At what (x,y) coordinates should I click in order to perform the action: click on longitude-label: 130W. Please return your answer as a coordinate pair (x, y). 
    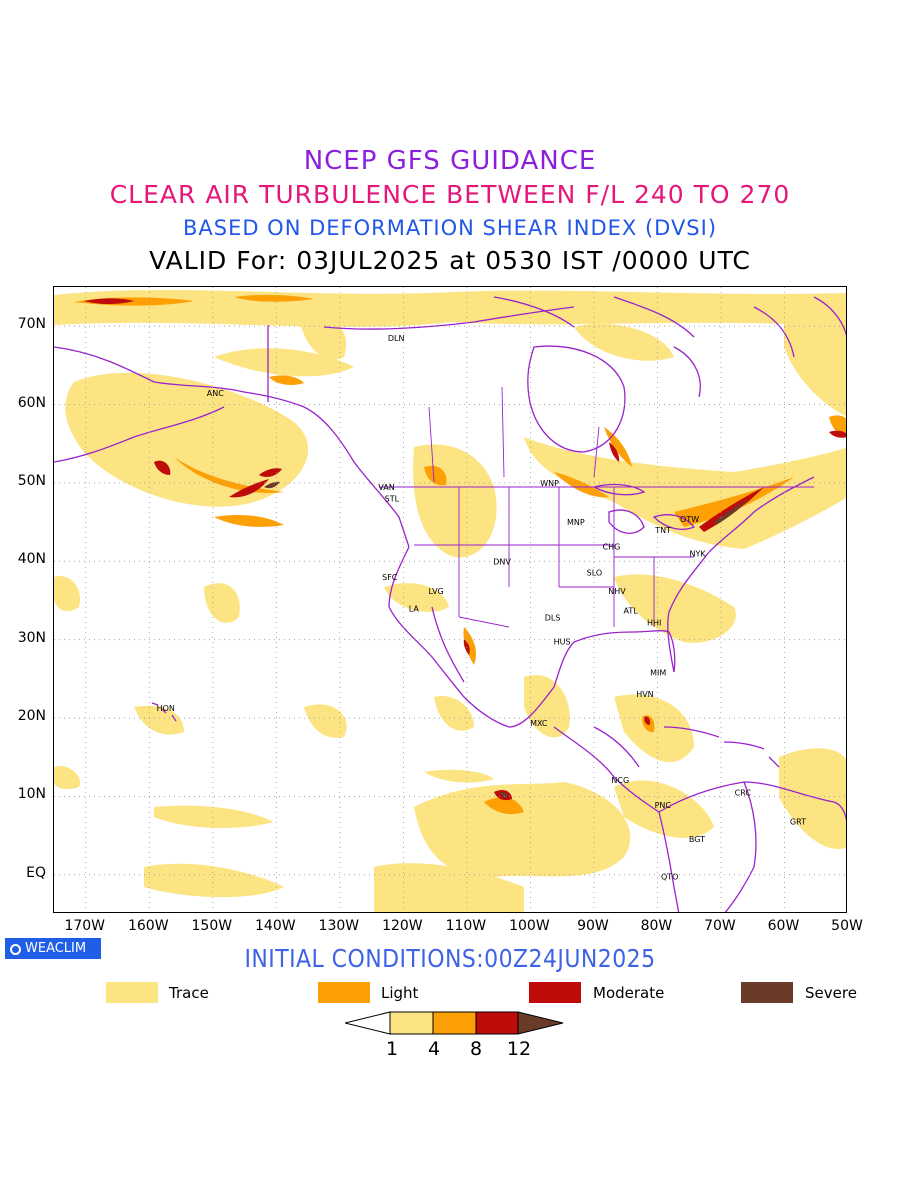
    Looking at the image, I should click on (339, 926).